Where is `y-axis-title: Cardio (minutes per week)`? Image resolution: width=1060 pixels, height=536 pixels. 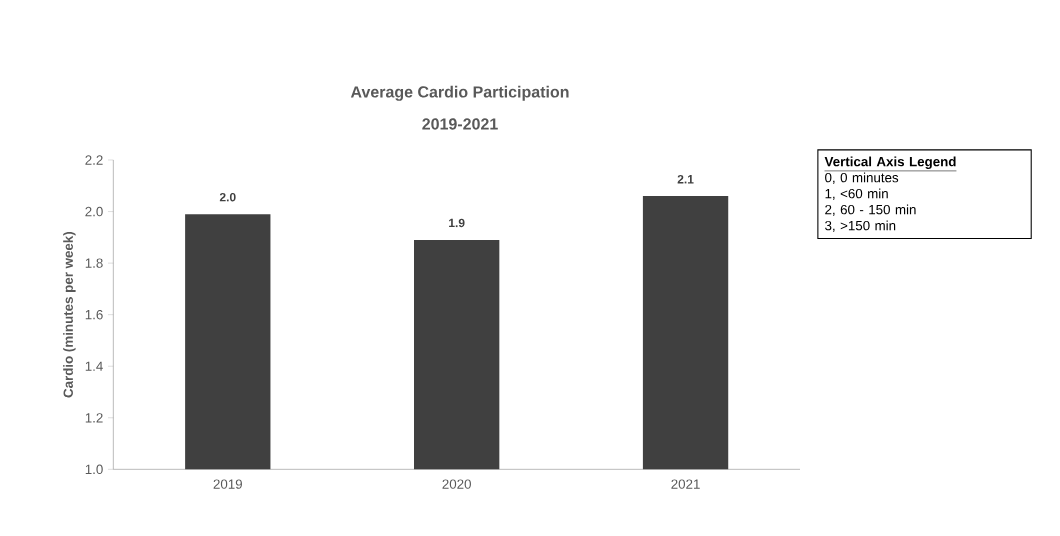
y-axis-title: Cardio (minutes per week) is located at coordinates (69, 314).